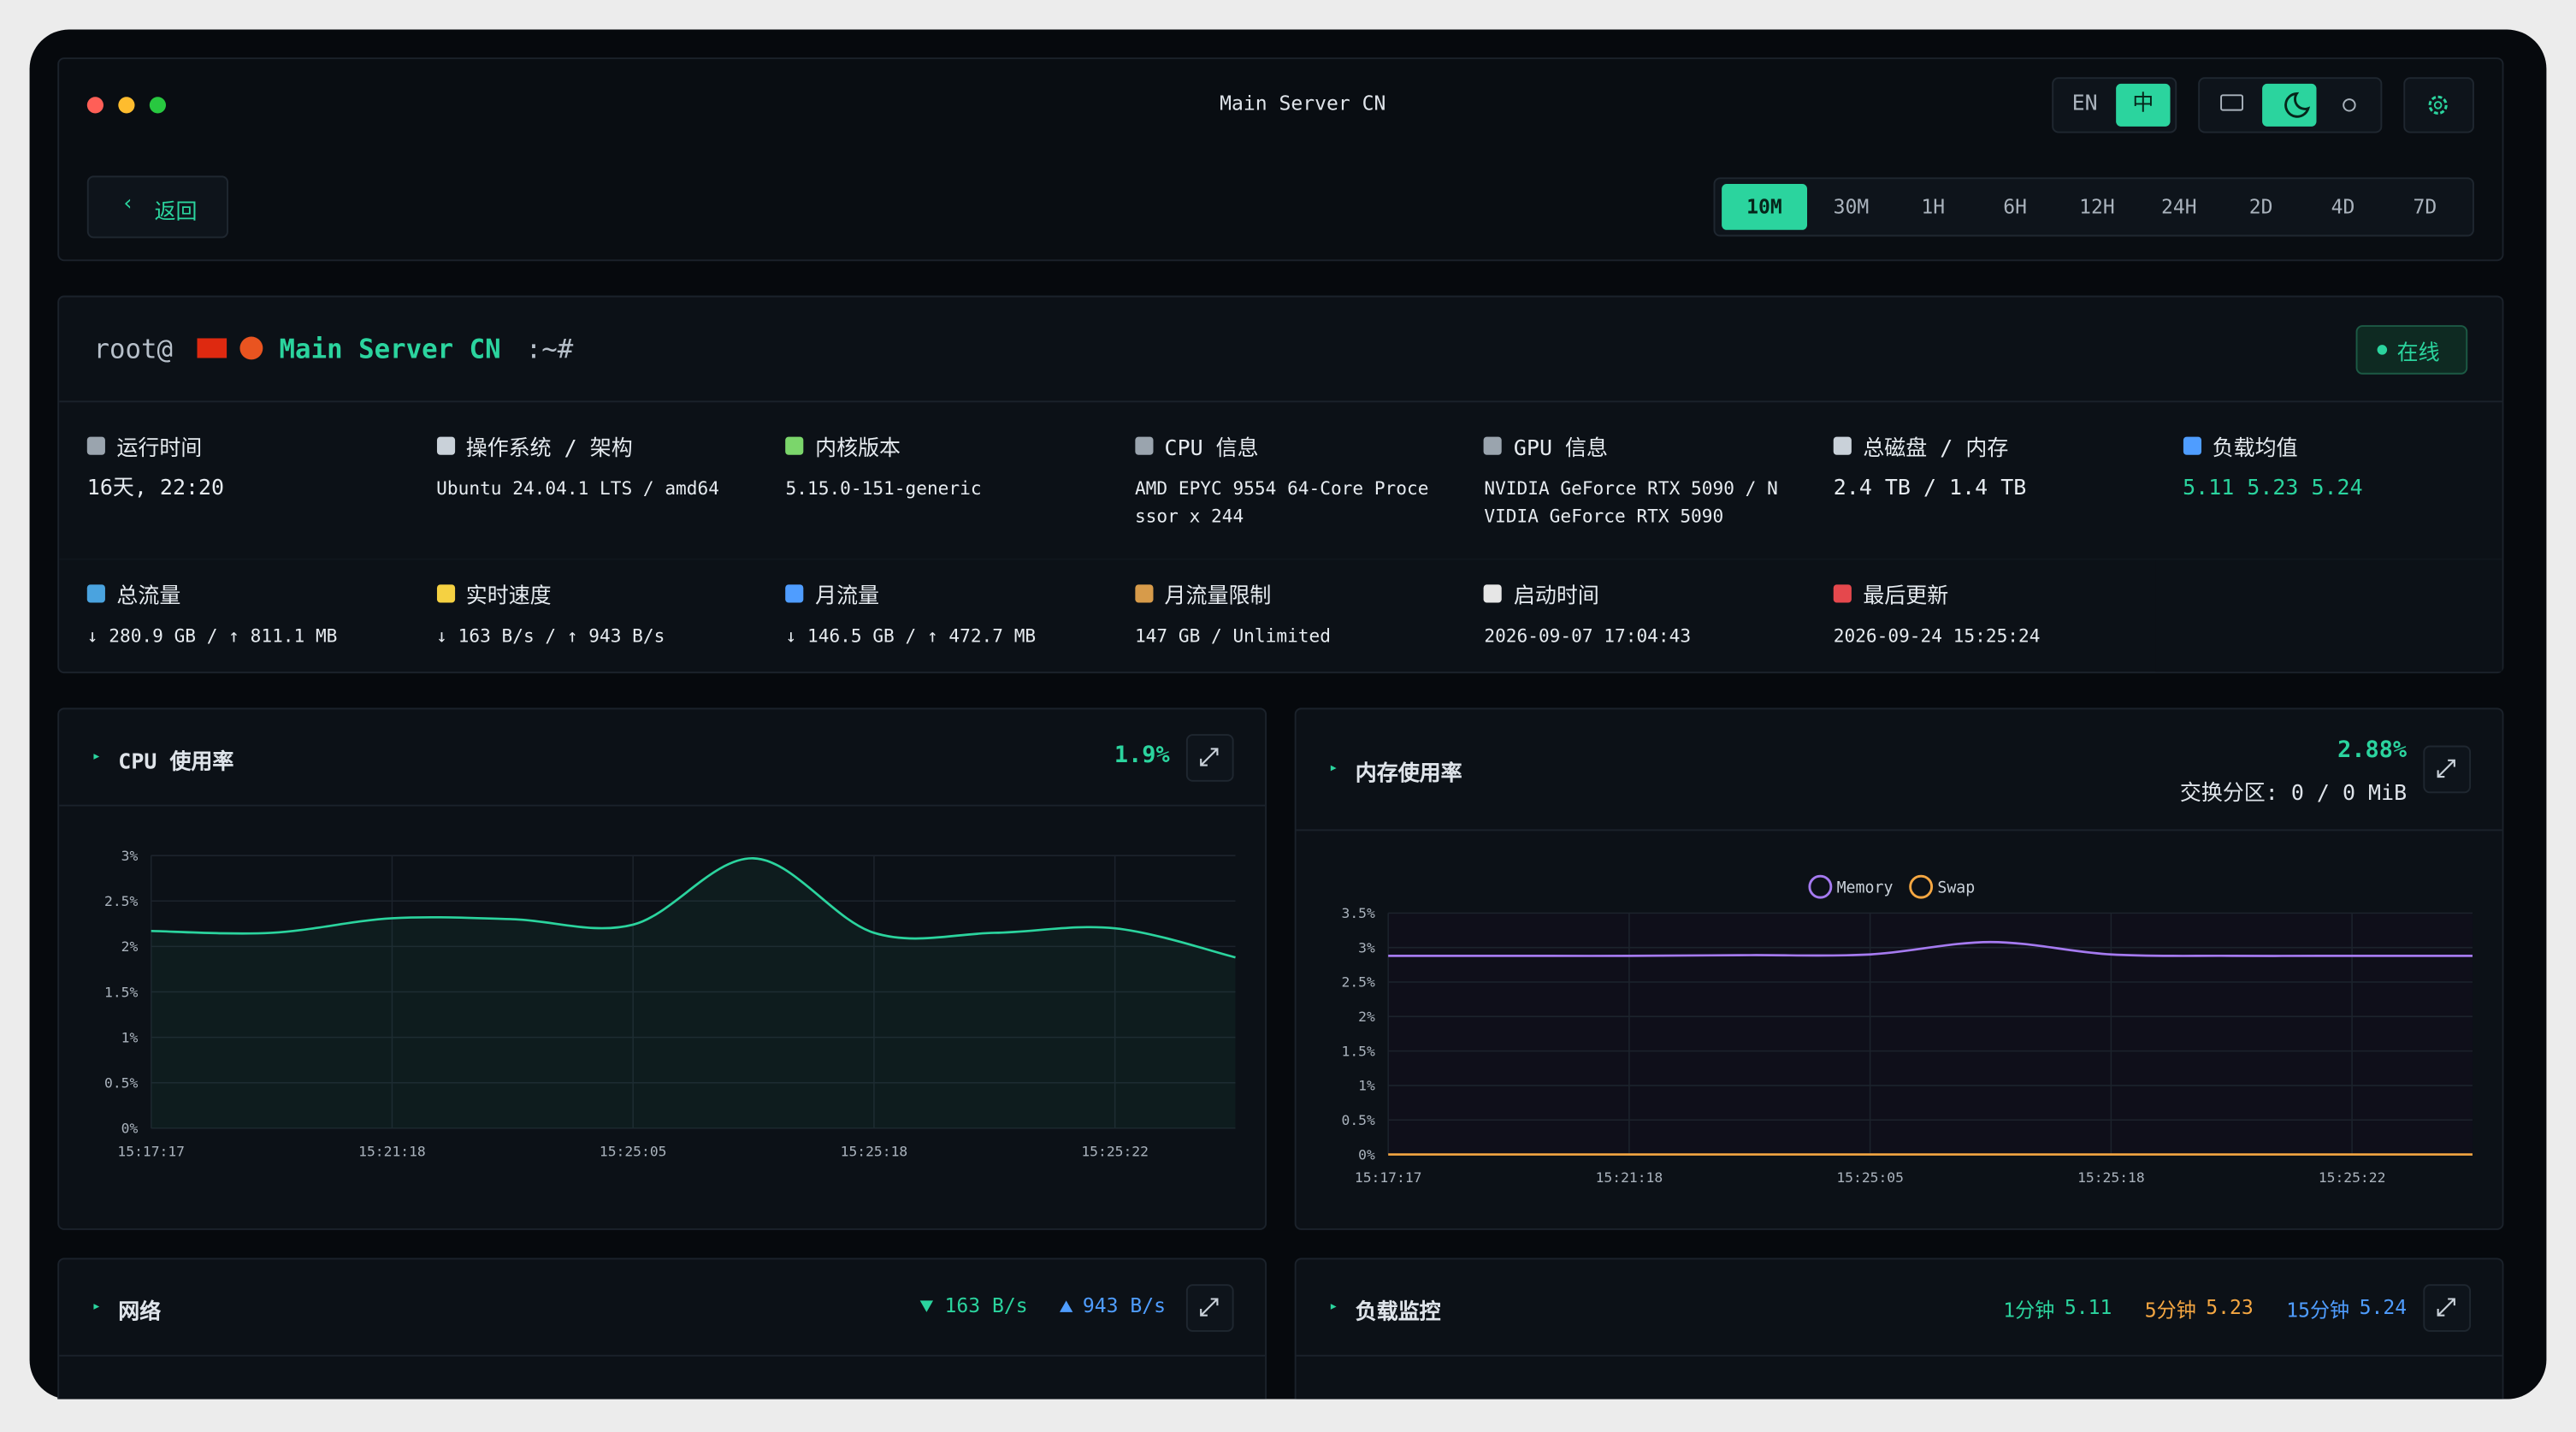 This screenshot has height=1432, width=2576. I want to click on load-item: 15分钟 5.24, so click(2346, 1310).